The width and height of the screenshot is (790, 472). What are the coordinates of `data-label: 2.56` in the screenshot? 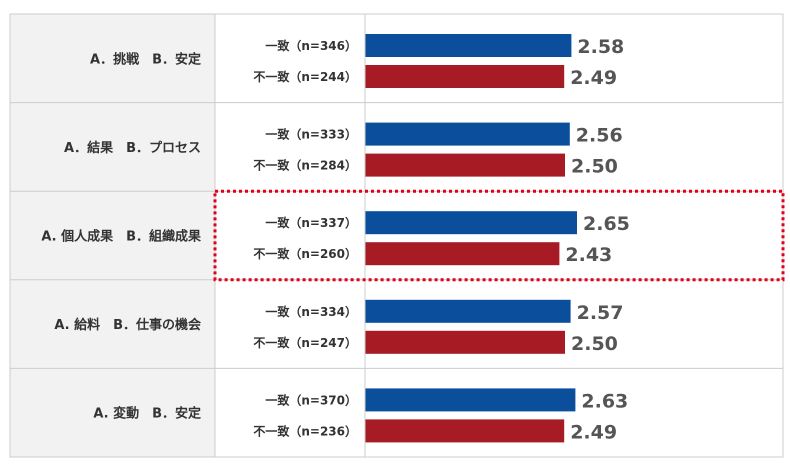 It's located at (599, 136).